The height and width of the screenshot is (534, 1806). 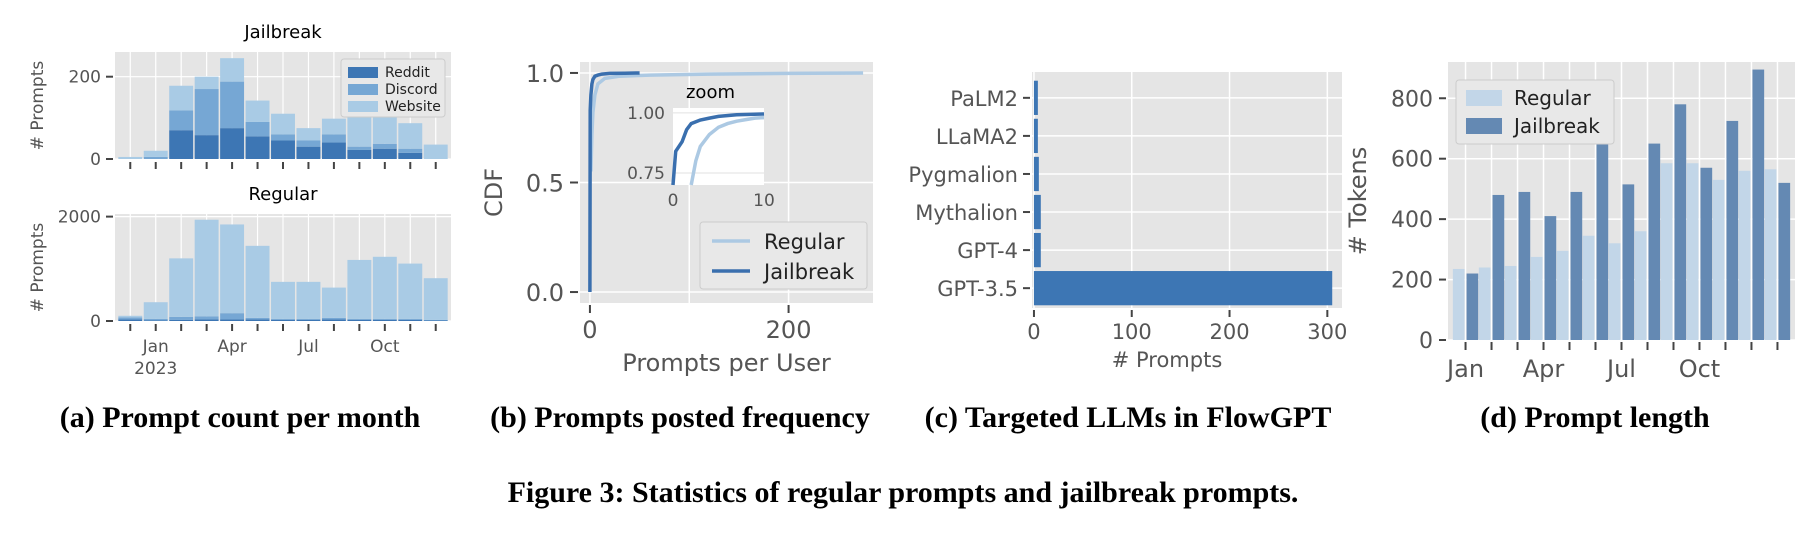 What do you see at coordinates (1187, 190) in the screenshot?
I see `plot-area` at bounding box center [1187, 190].